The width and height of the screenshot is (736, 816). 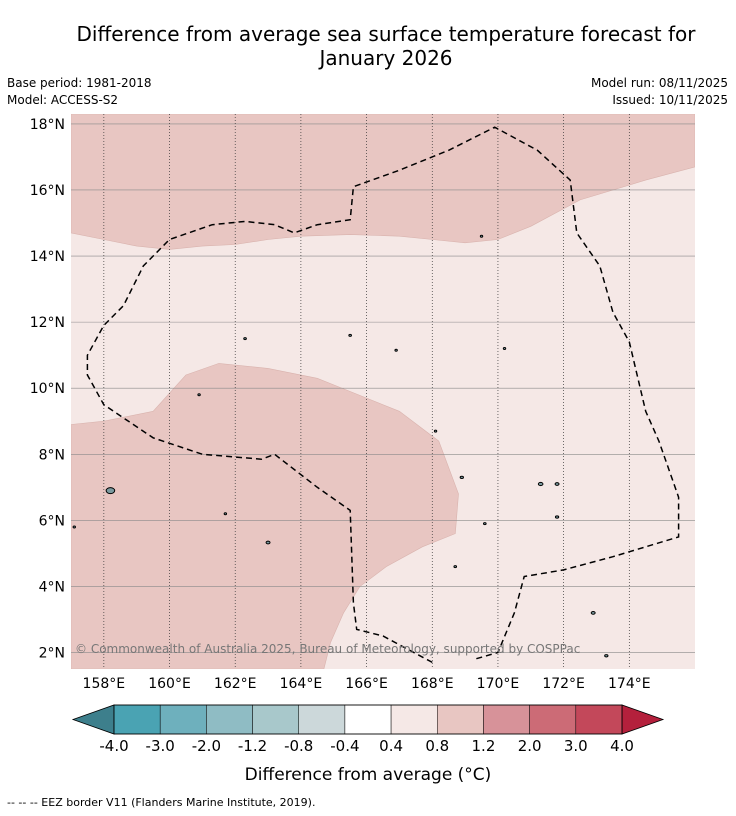 I want to click on colorbar-extend-high, so click(x=643, y=719).